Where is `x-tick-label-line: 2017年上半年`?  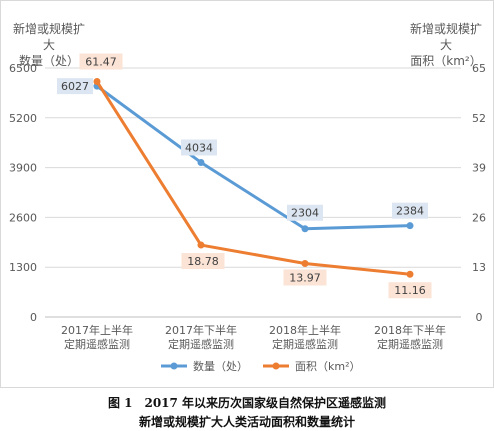
x-tick-label-line: 2017年上半年 is located at coordinates (97, 330).